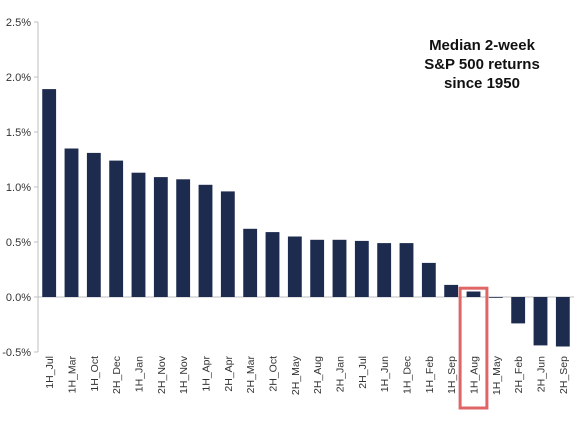 This screenshot has width=576, height=430. I want to click on y-tick-label: 0.0%, so click(18, 298).